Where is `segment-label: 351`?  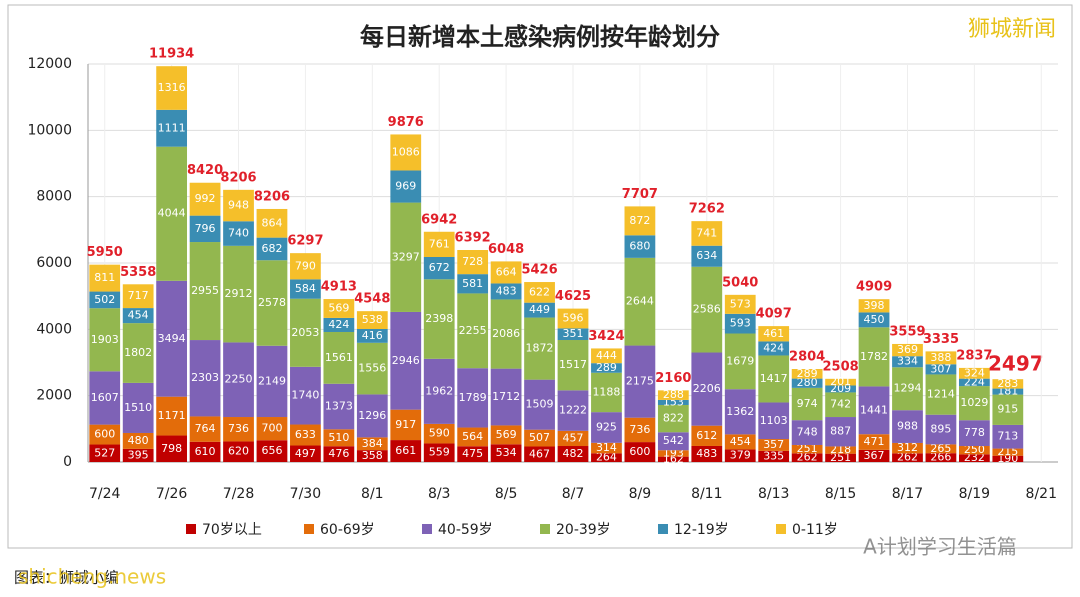
segment-label: 351 is located at coordinates (573, 333).